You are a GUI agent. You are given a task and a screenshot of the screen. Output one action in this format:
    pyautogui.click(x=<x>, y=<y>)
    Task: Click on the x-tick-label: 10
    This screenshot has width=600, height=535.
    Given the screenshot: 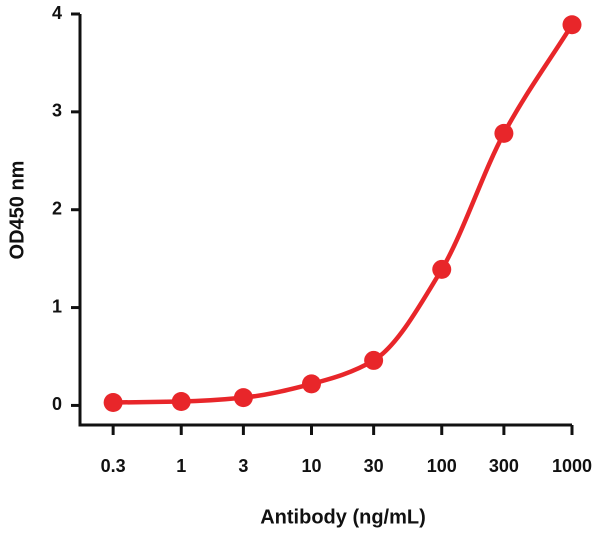 What is the action you would take?
    pyautogui.click(x=311, y=466)
    